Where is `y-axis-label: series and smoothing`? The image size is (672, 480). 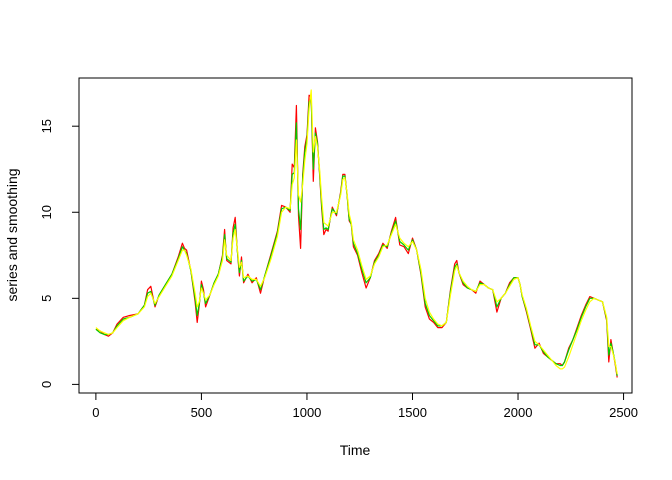
y-axis-label: series and smoothing is located at coordinates (12, 234).